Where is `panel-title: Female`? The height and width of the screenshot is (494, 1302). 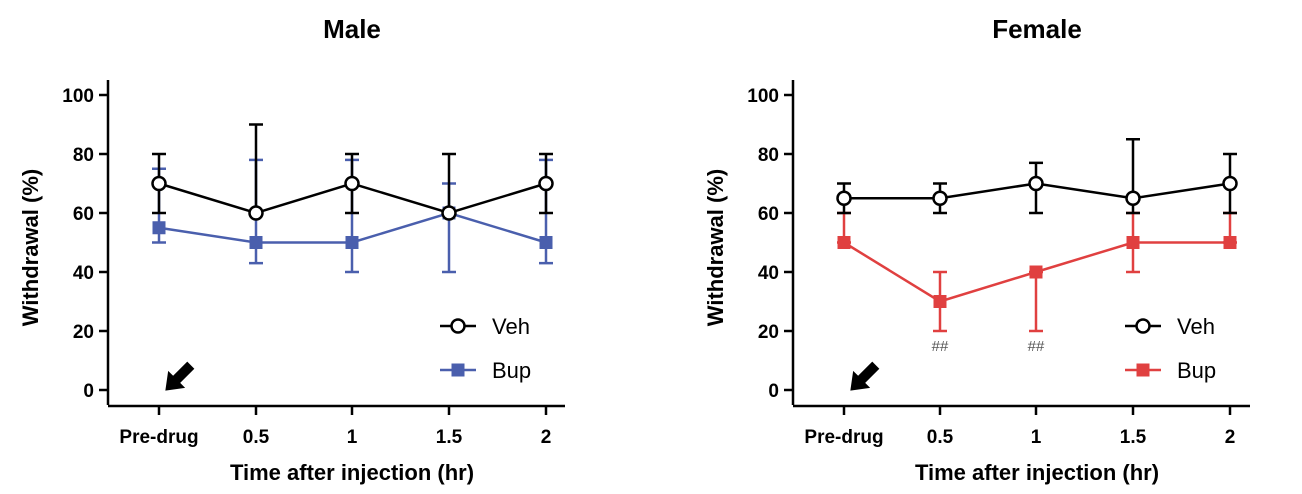 panel-title: Female is located at coordinates (1037, 29).